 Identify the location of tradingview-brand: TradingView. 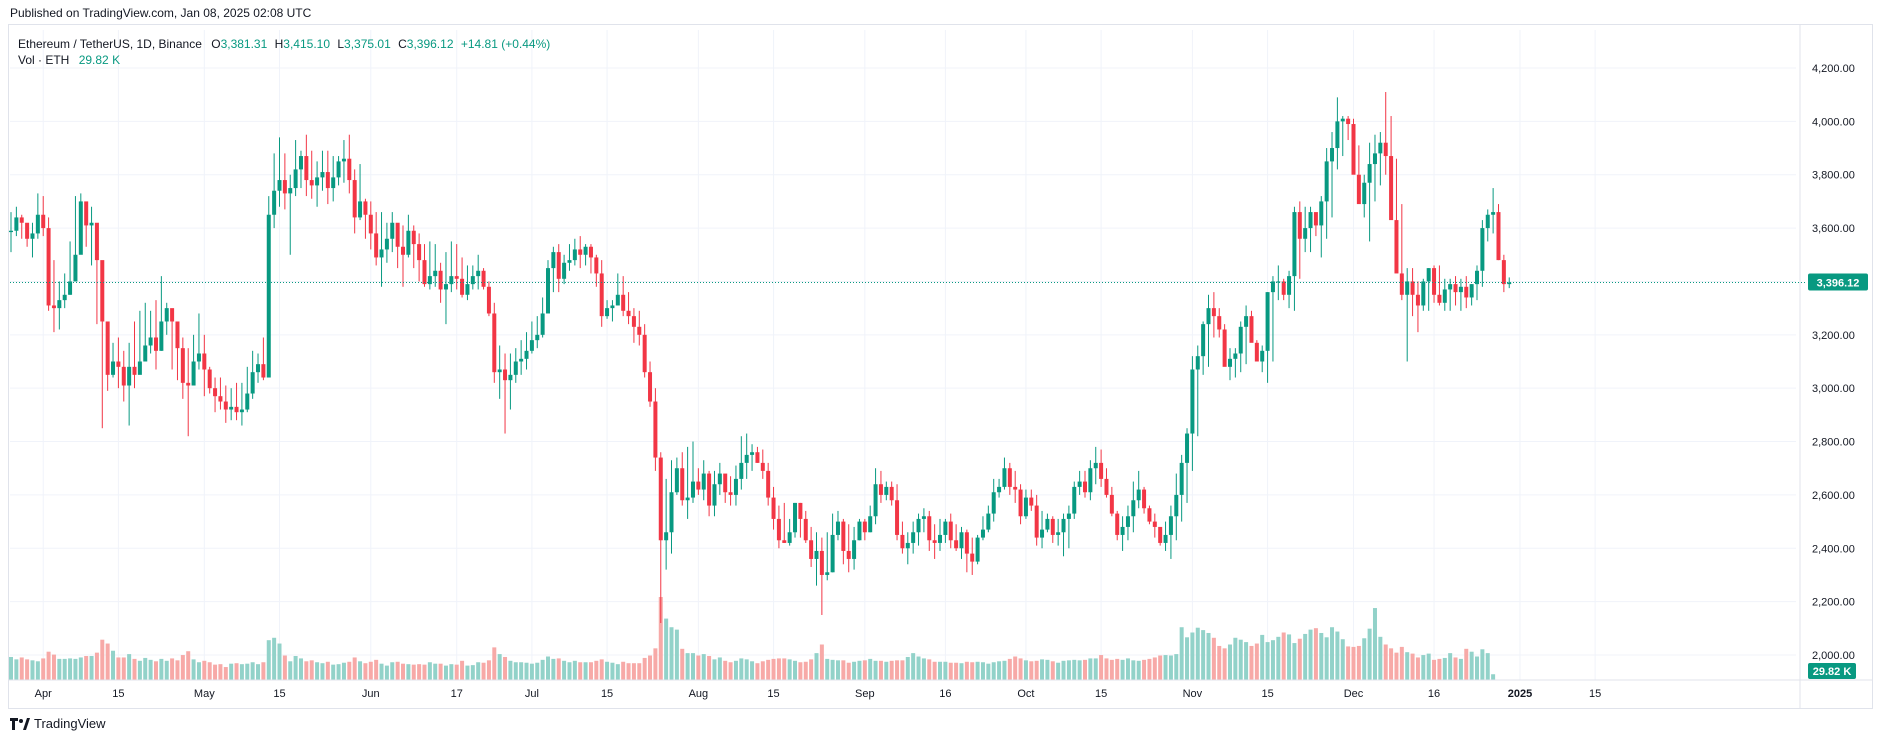
(58, 723).